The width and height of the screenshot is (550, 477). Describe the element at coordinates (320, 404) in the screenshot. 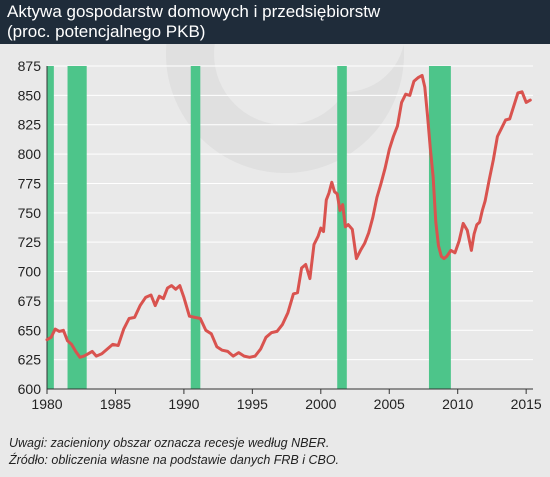

I see `x-tick-label-4: 2000` at that location.